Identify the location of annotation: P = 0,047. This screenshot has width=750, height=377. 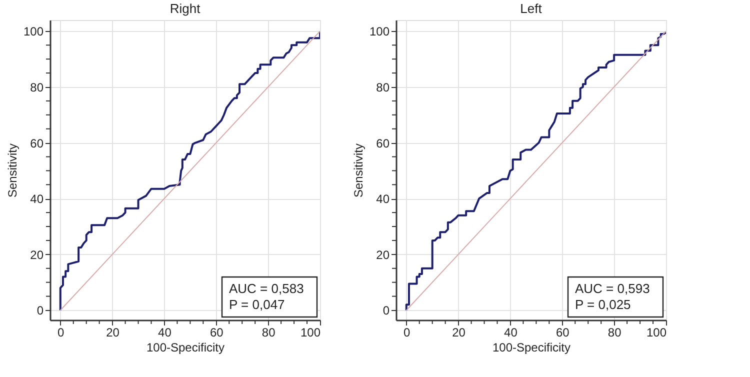
(257, 304).